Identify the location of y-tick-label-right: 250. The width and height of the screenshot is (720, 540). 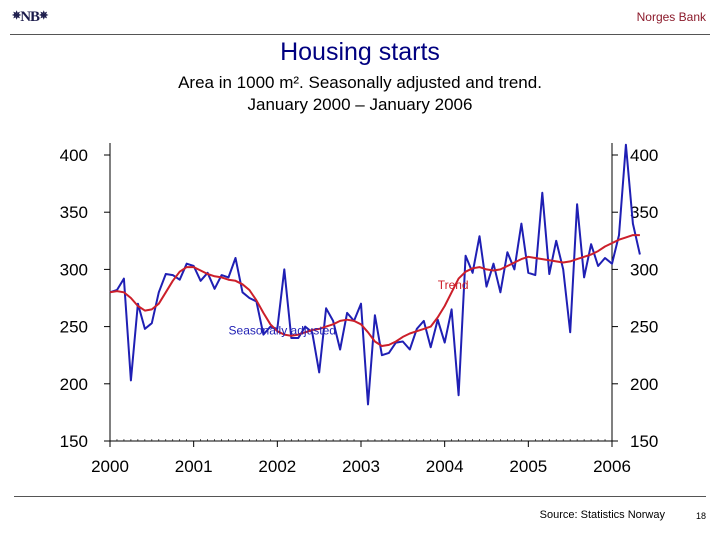
(644, 327).